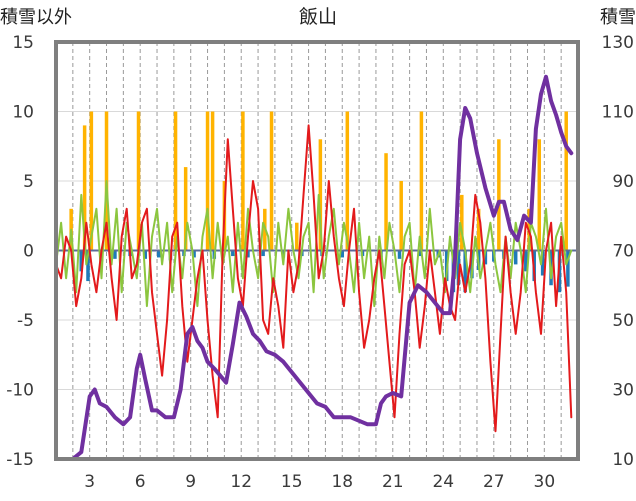  What do you see at coordinates (623, 460) in the screenshot?
I see `y-right-tick-label: 10` at bounding box center [623, 460].